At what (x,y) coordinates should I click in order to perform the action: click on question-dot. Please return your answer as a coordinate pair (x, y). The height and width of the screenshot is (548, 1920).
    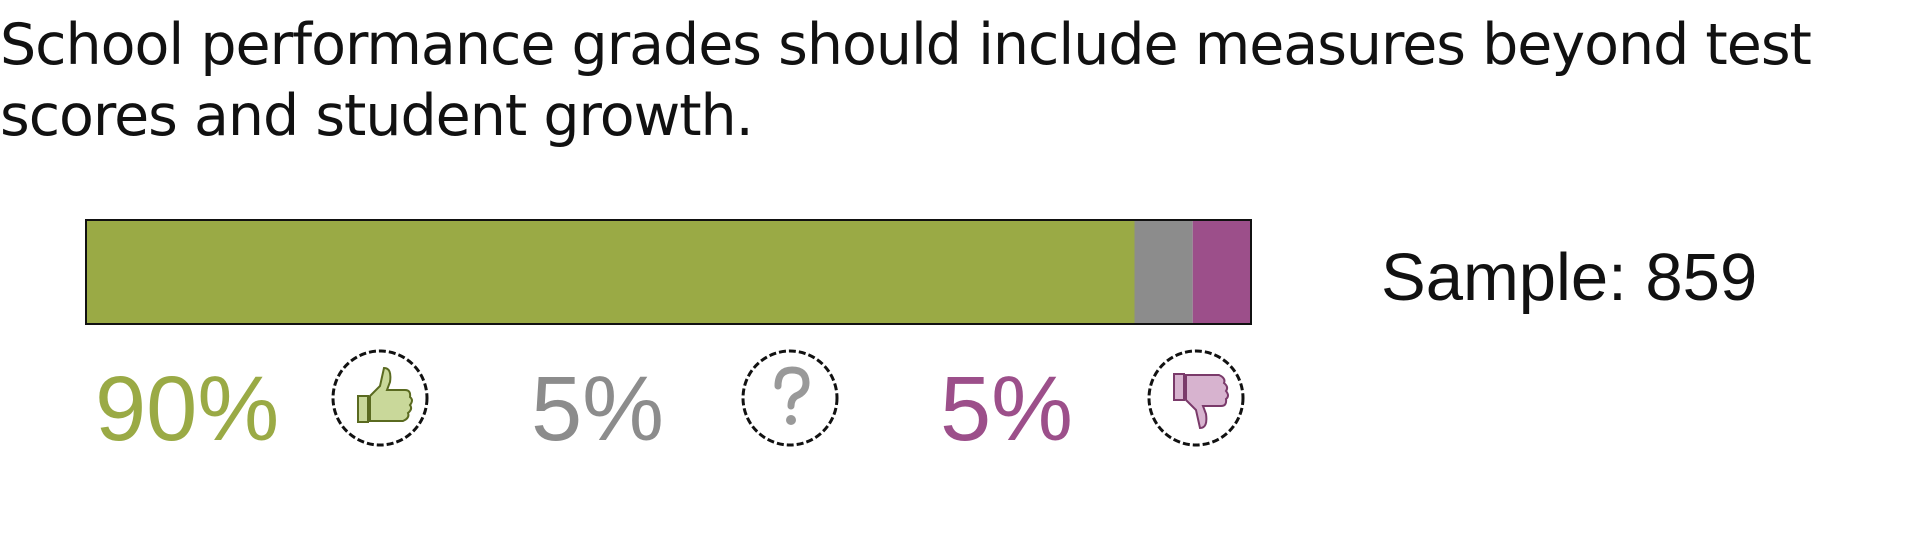
    Looking at the image, I should click on (791, 420).